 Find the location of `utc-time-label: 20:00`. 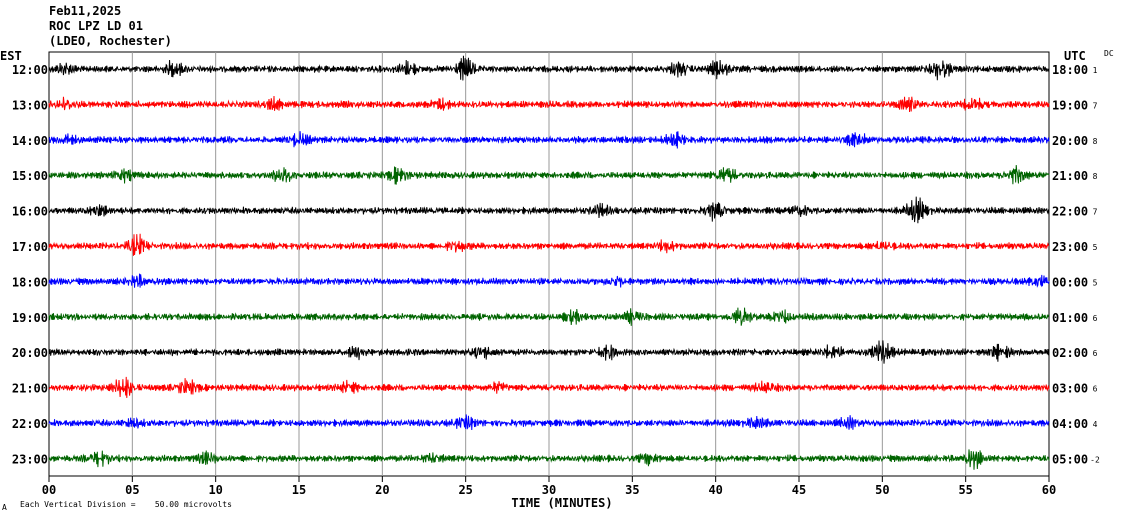

utc-time-label: 20:00 is located at coordinates (1070, 141).